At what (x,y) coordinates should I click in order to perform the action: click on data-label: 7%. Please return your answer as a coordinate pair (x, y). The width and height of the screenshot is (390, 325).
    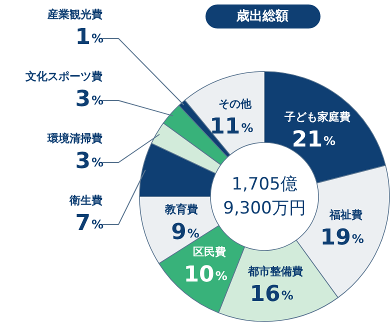
    Looking at the image, I should click on (89, 223).